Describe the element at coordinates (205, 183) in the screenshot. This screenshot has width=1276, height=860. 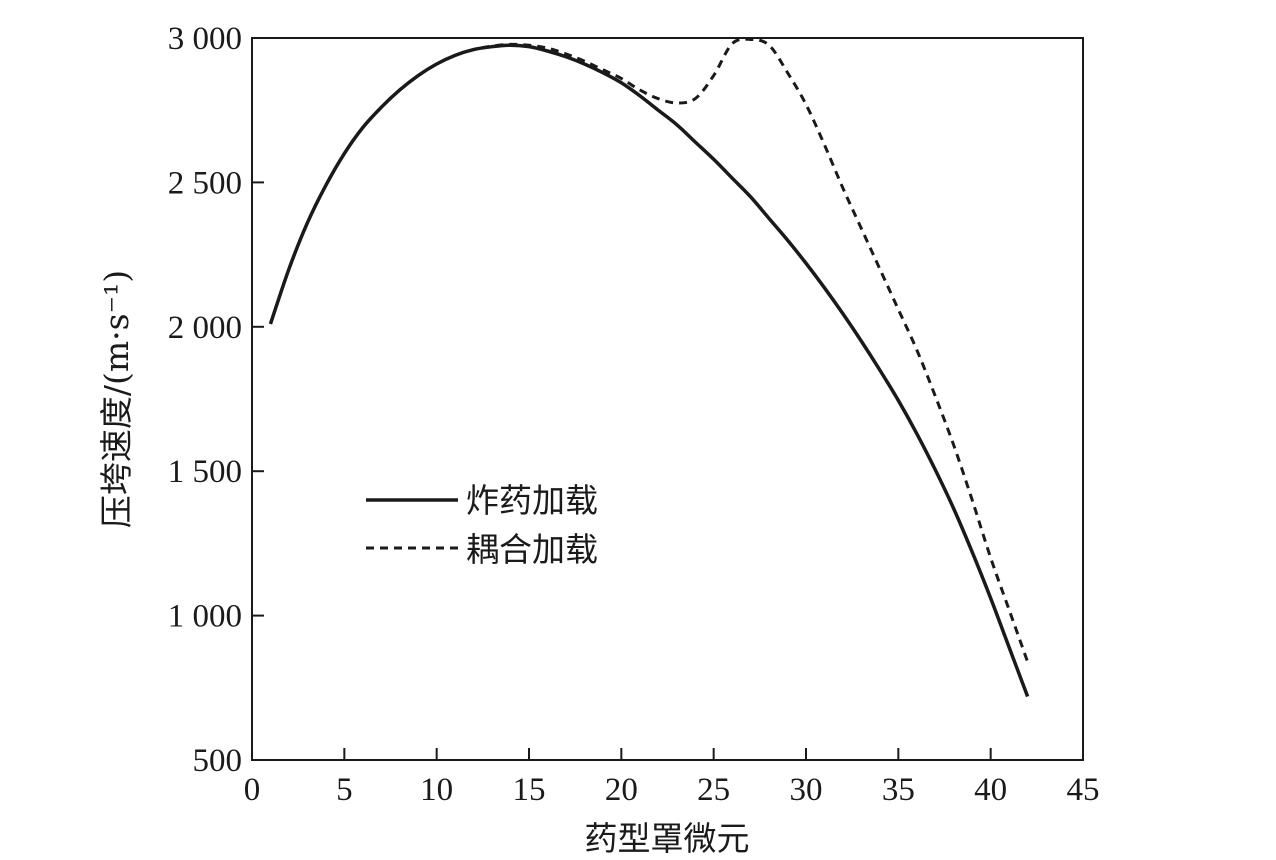
I see `y-tick-label: 2 500` at that location.